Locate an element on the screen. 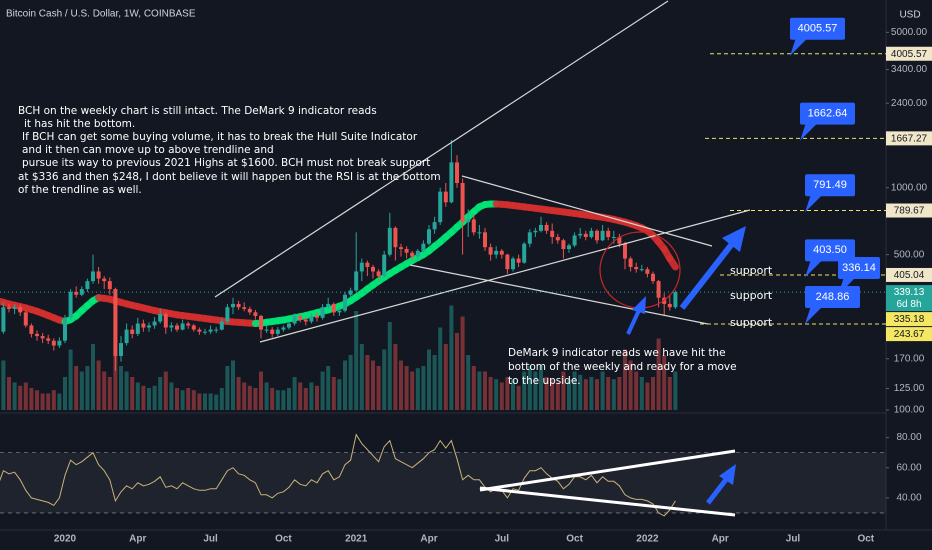  y-tick-label: 500.00 is located at coordinates (909, 254).